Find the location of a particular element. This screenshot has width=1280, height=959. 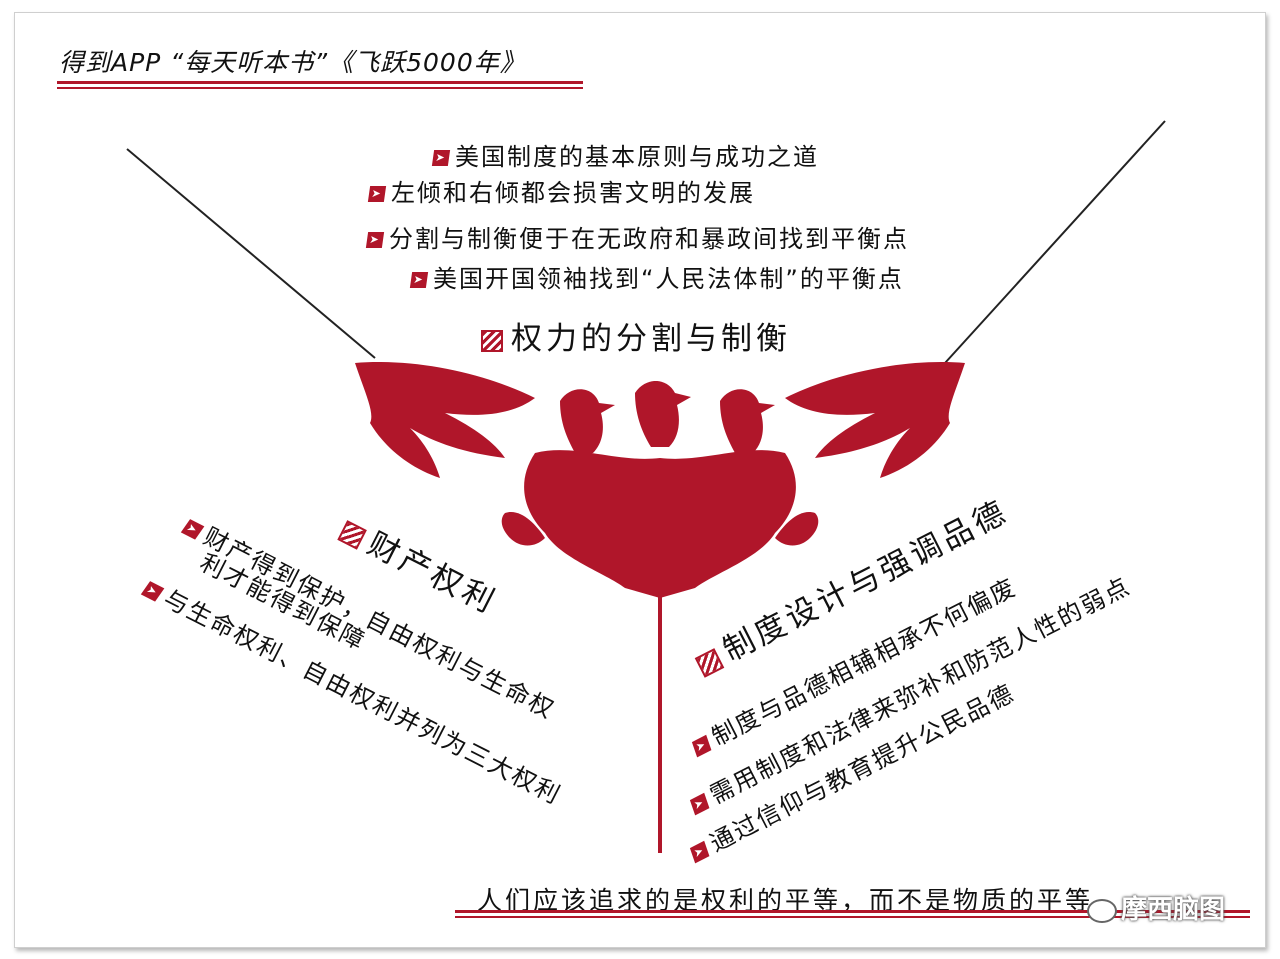

top-left-branch-line is located at coordinates (251, 253).